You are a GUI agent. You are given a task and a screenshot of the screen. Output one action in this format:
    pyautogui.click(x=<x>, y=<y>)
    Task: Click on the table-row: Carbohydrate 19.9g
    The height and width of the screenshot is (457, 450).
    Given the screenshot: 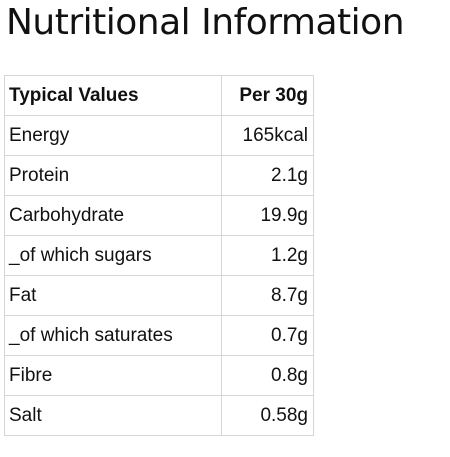 What is the action you would take?
    pyautogui.click(x=159, y=215)
    